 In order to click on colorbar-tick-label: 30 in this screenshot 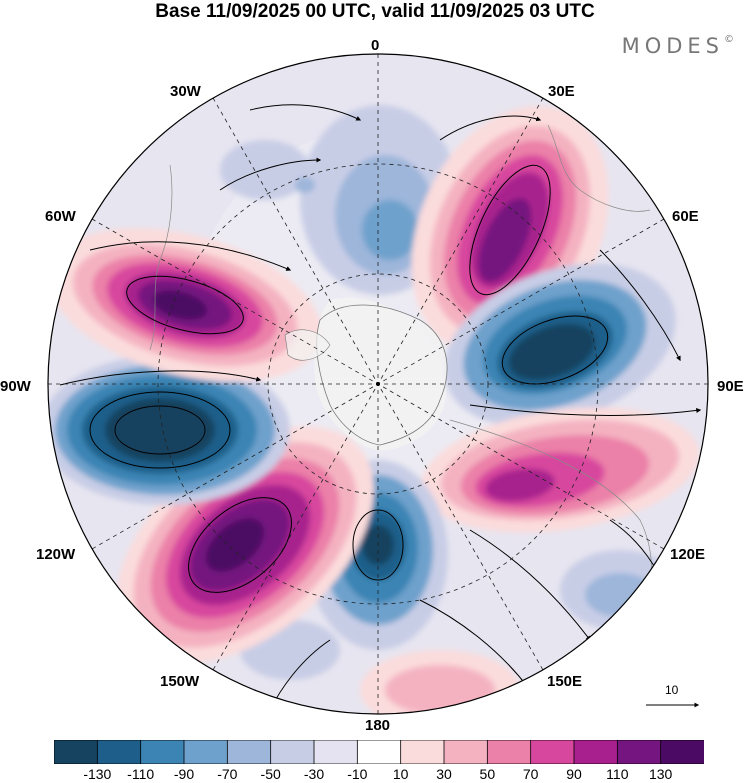, I will do `click(444, 774)`.